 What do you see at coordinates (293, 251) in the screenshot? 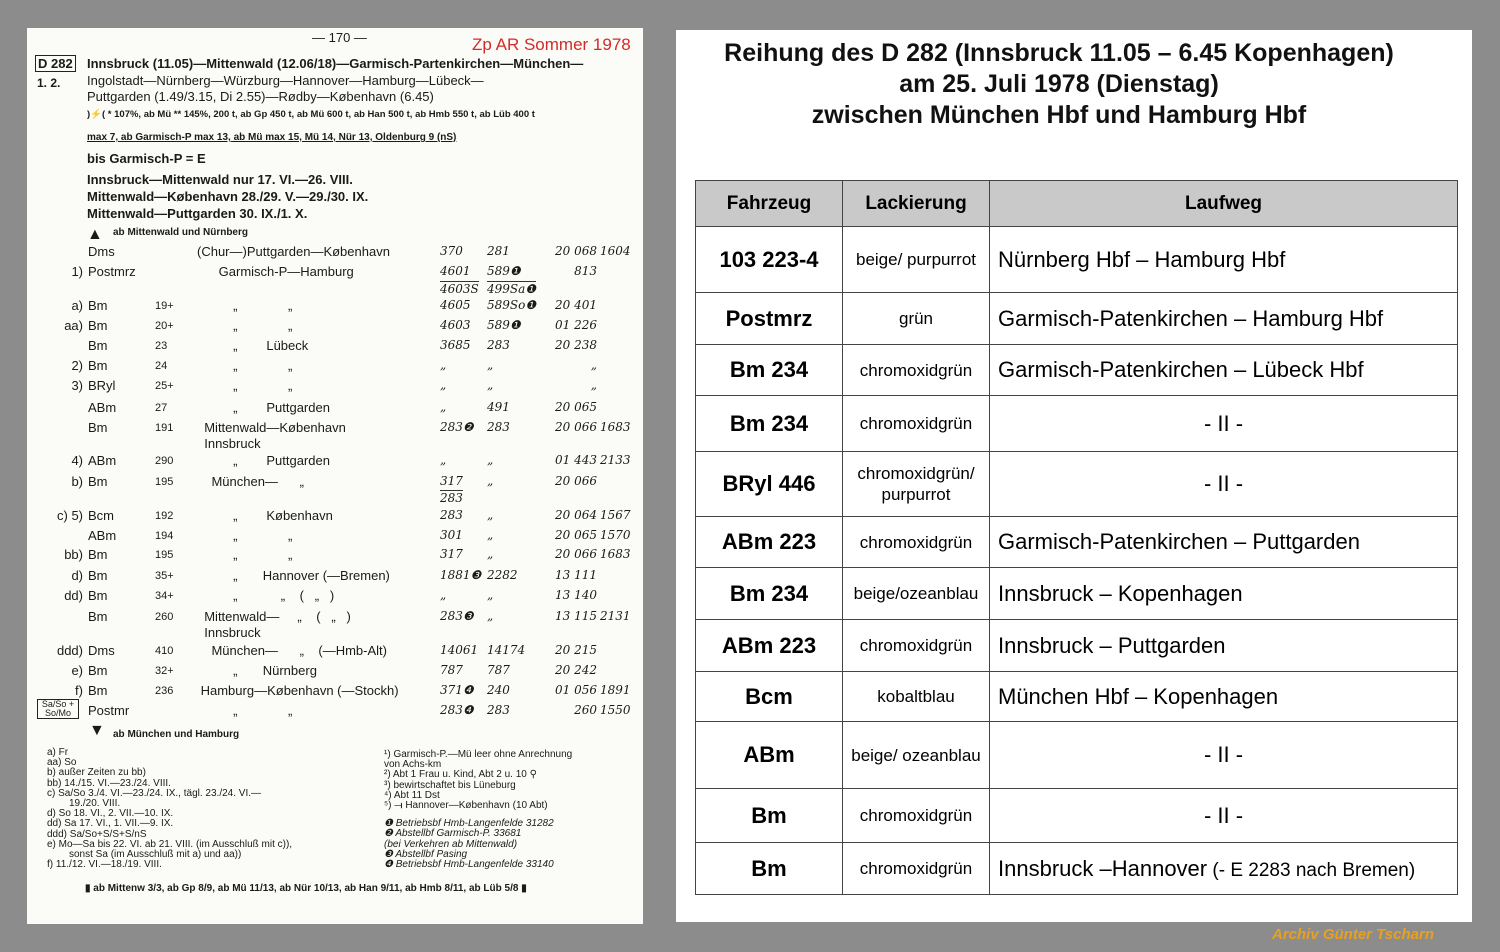
I see `car-route: (Chur—)Puttgarden—København` at bounding box center [293, 251].